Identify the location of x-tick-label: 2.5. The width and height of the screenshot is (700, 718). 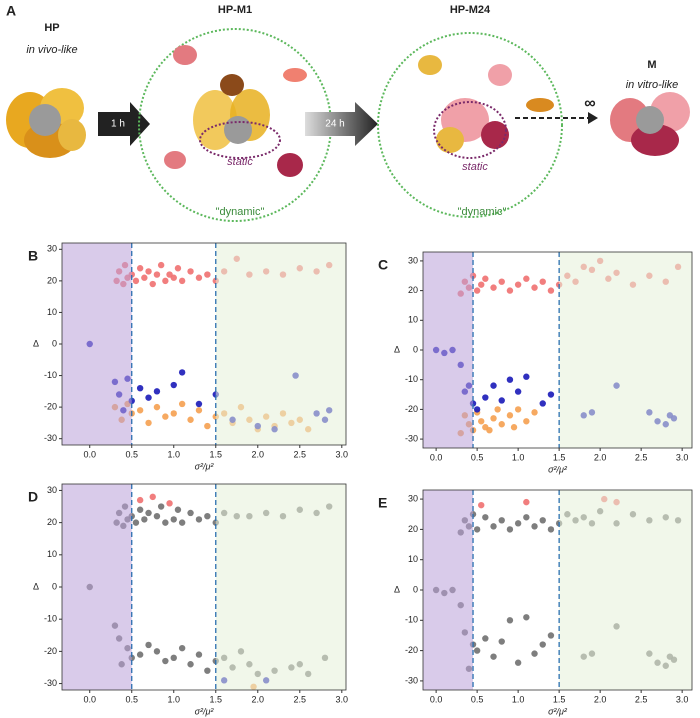
(300, 699).